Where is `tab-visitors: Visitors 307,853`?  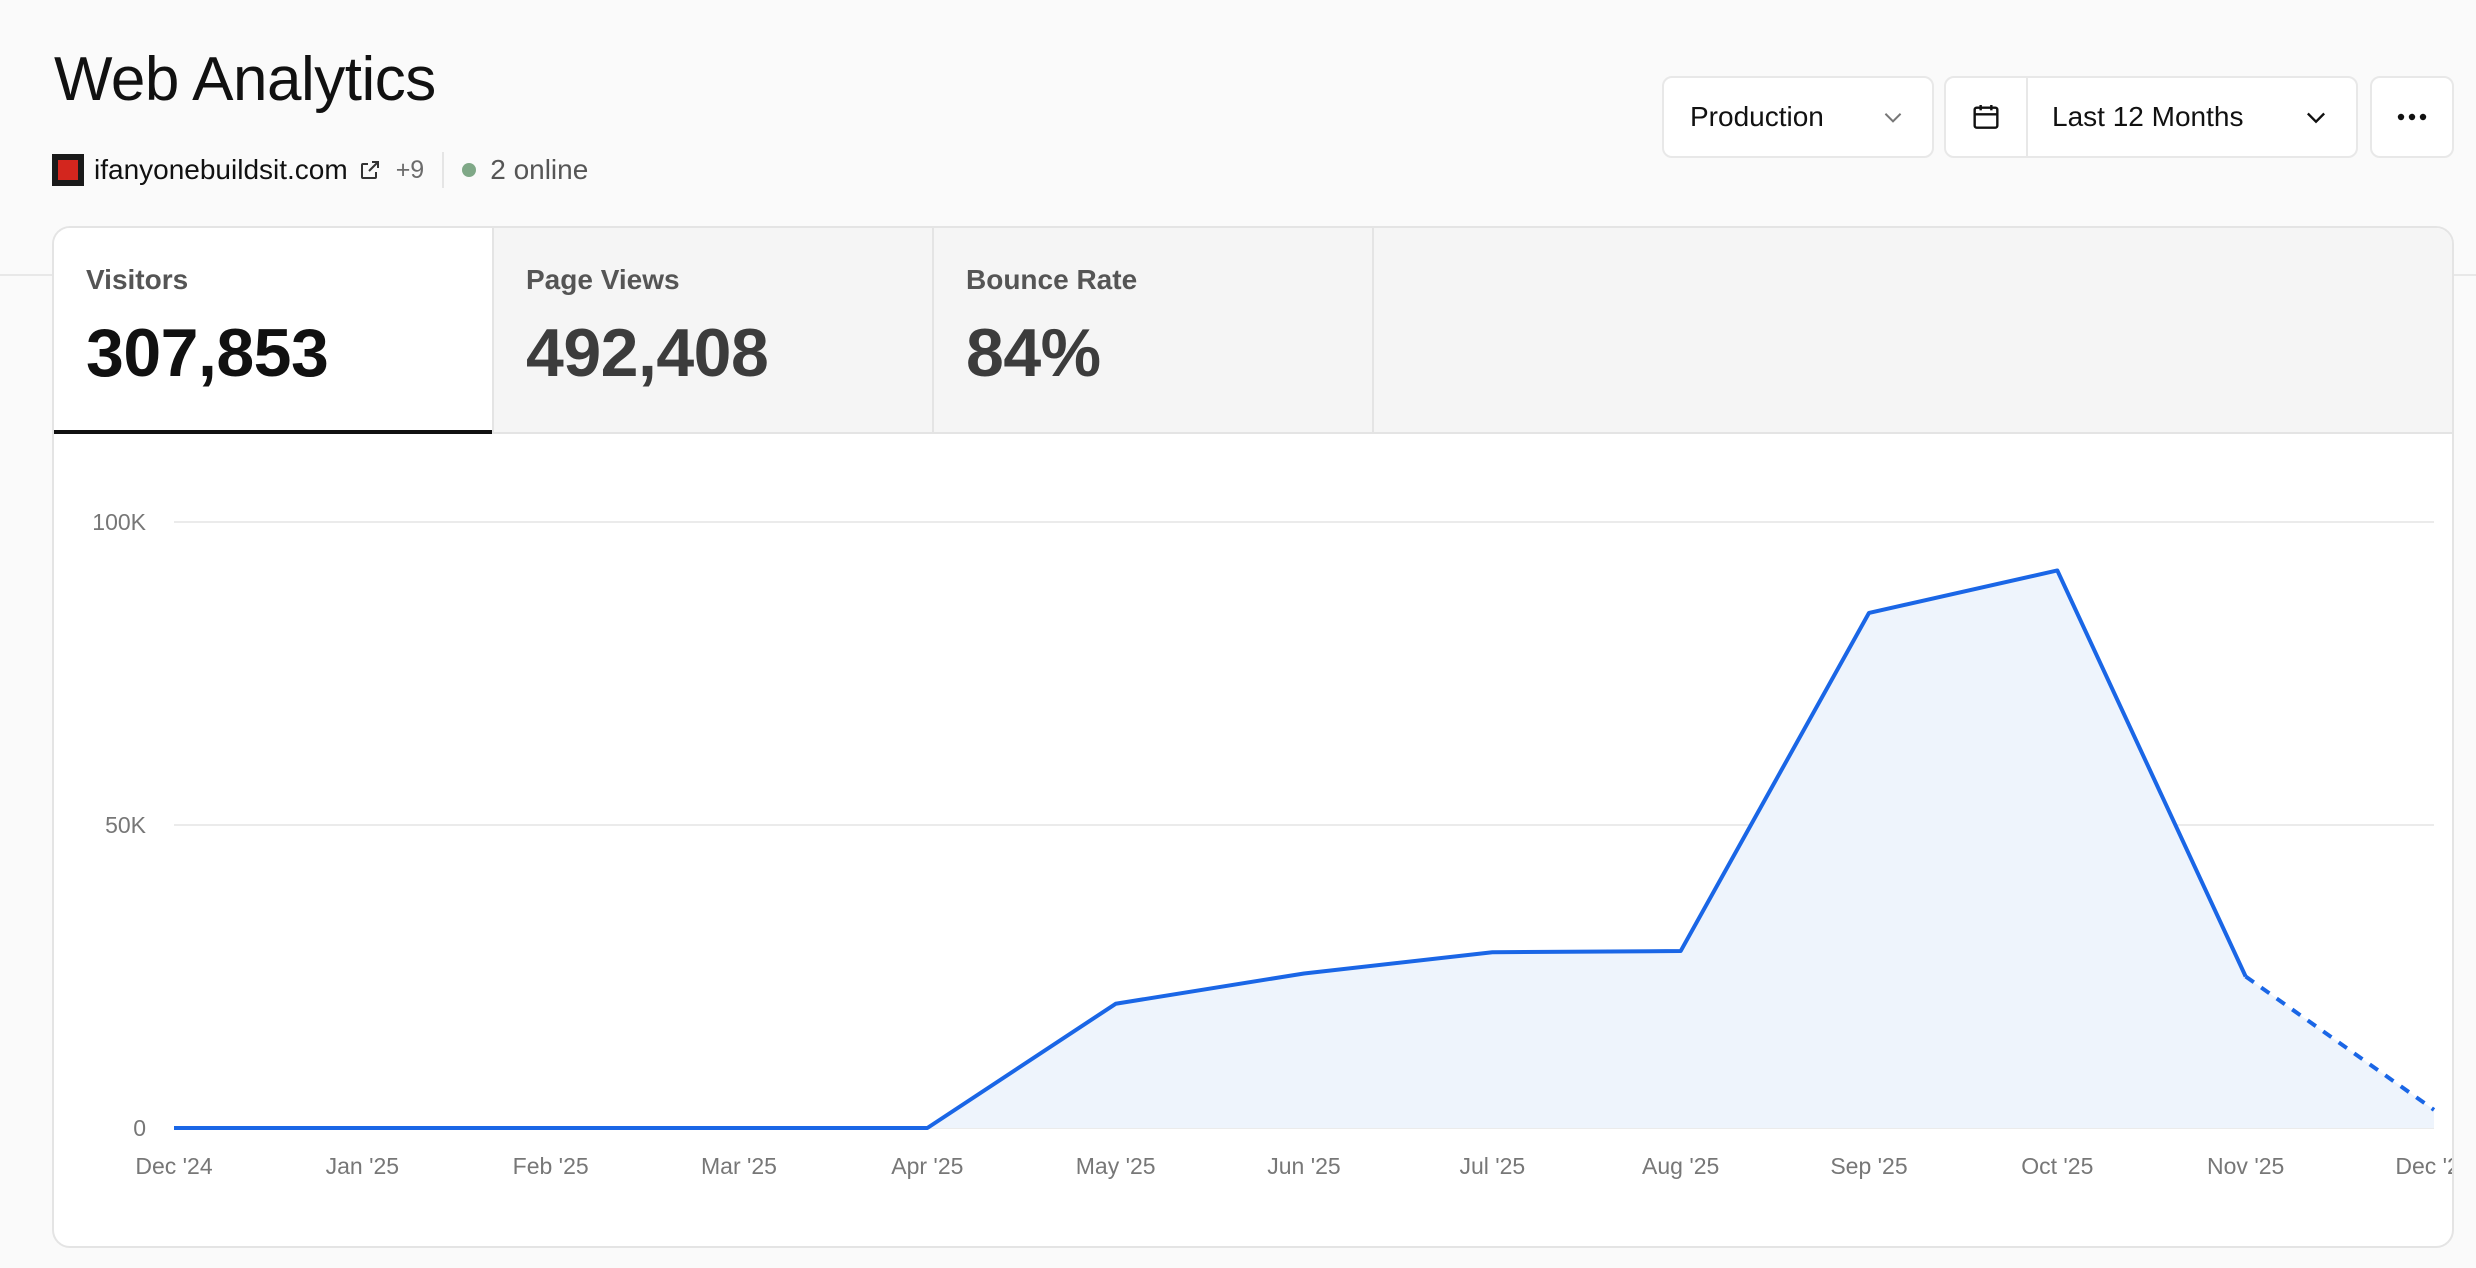 tab-visitors: Visitors 307,853 is located at coordinates (274, 331).